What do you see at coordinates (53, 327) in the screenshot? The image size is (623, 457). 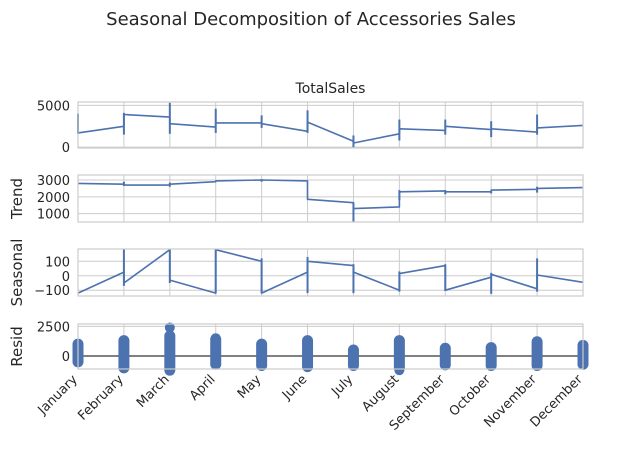 I see `y-tick-label: 2500` at bounding box center [53, 327].